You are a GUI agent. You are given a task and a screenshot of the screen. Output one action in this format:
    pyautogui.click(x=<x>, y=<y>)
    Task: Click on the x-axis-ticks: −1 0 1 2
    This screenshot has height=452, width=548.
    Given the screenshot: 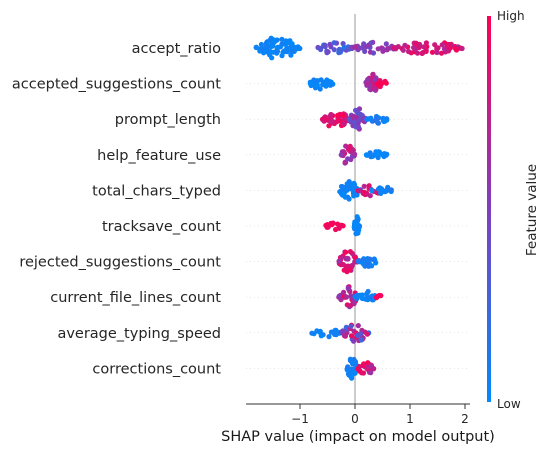 What is the action you would take?
    pyautogui.click(x=380, y=415)
    